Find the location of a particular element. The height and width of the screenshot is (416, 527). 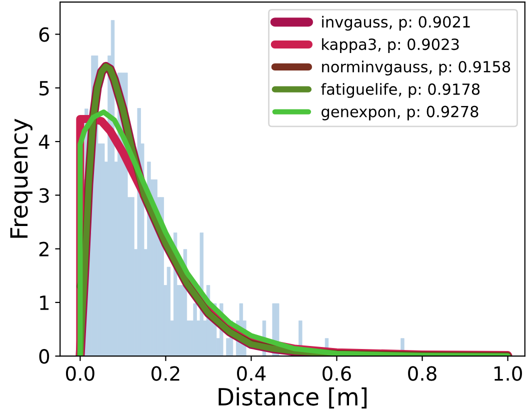

x-tick-label: 1.0 is located at coordinates (508, 373).